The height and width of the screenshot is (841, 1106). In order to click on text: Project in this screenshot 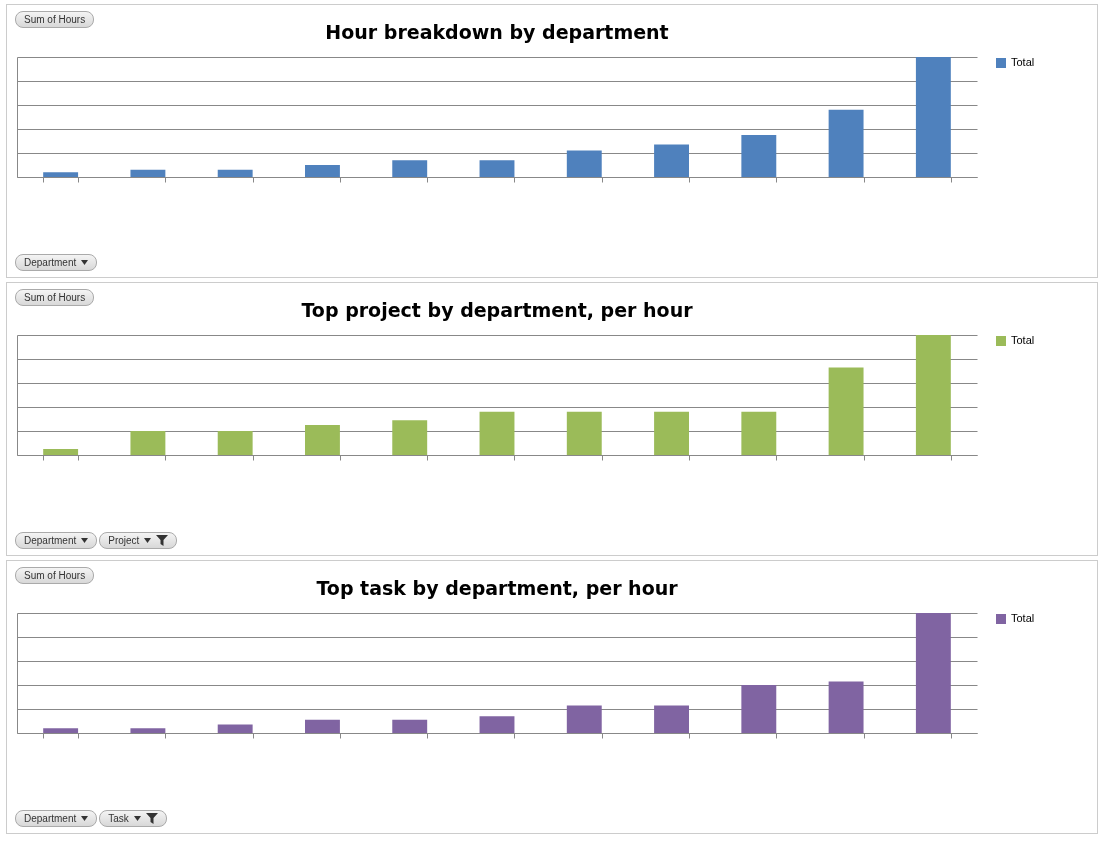, I will do `click(124, 540)`.